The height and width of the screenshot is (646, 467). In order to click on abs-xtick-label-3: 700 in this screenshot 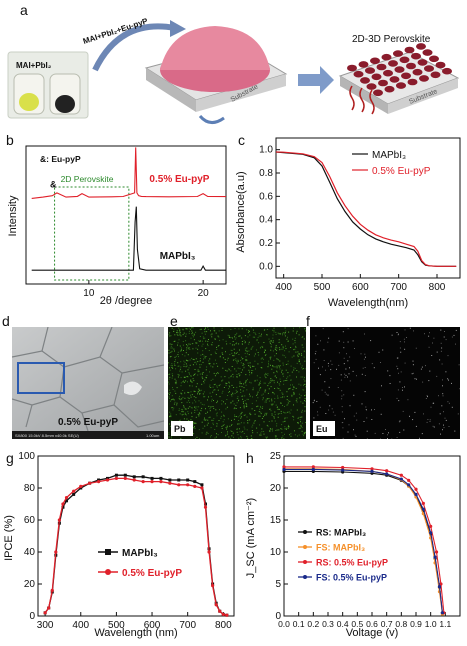, I will do `click(398, 287)`.